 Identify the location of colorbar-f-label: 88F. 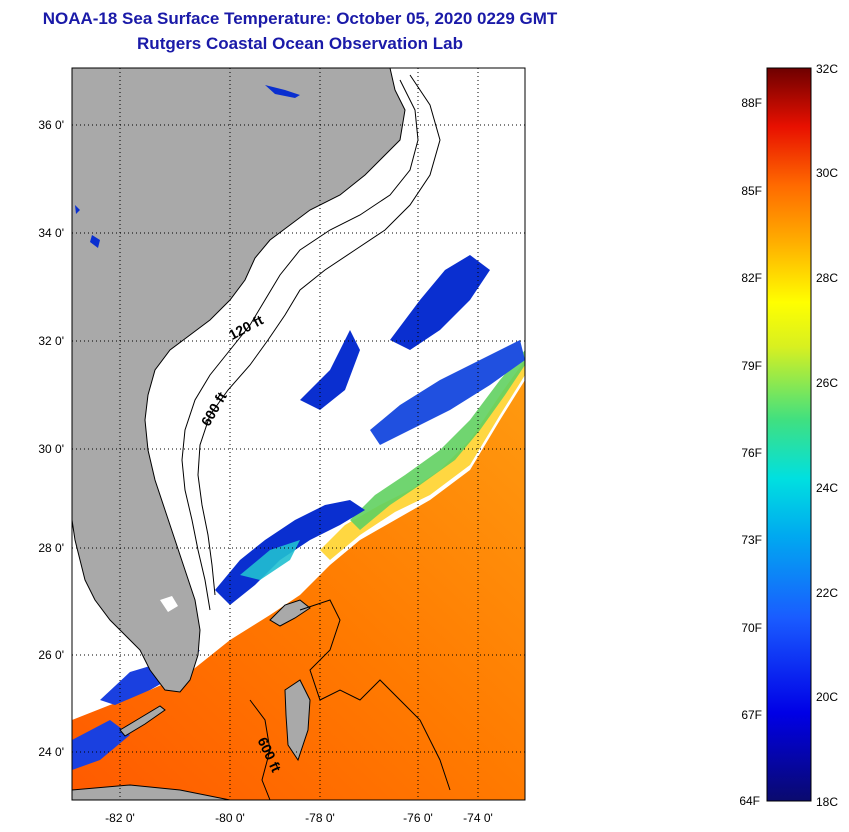
(751, 103).